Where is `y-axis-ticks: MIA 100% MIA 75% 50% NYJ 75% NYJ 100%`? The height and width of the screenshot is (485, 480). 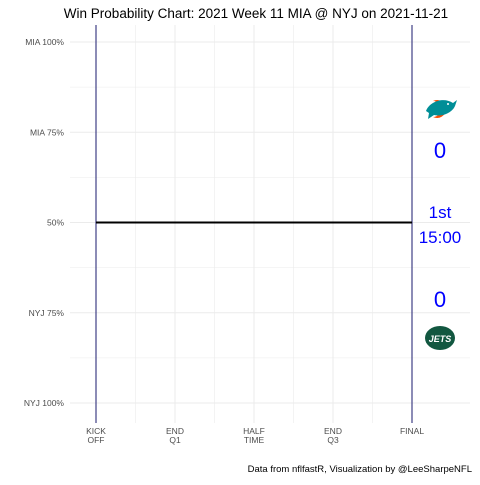
y-axis-ticks: MIA 100% MIA 75% 50% NYJ 75% NYJ 100% is located at coordinates (44, 222).